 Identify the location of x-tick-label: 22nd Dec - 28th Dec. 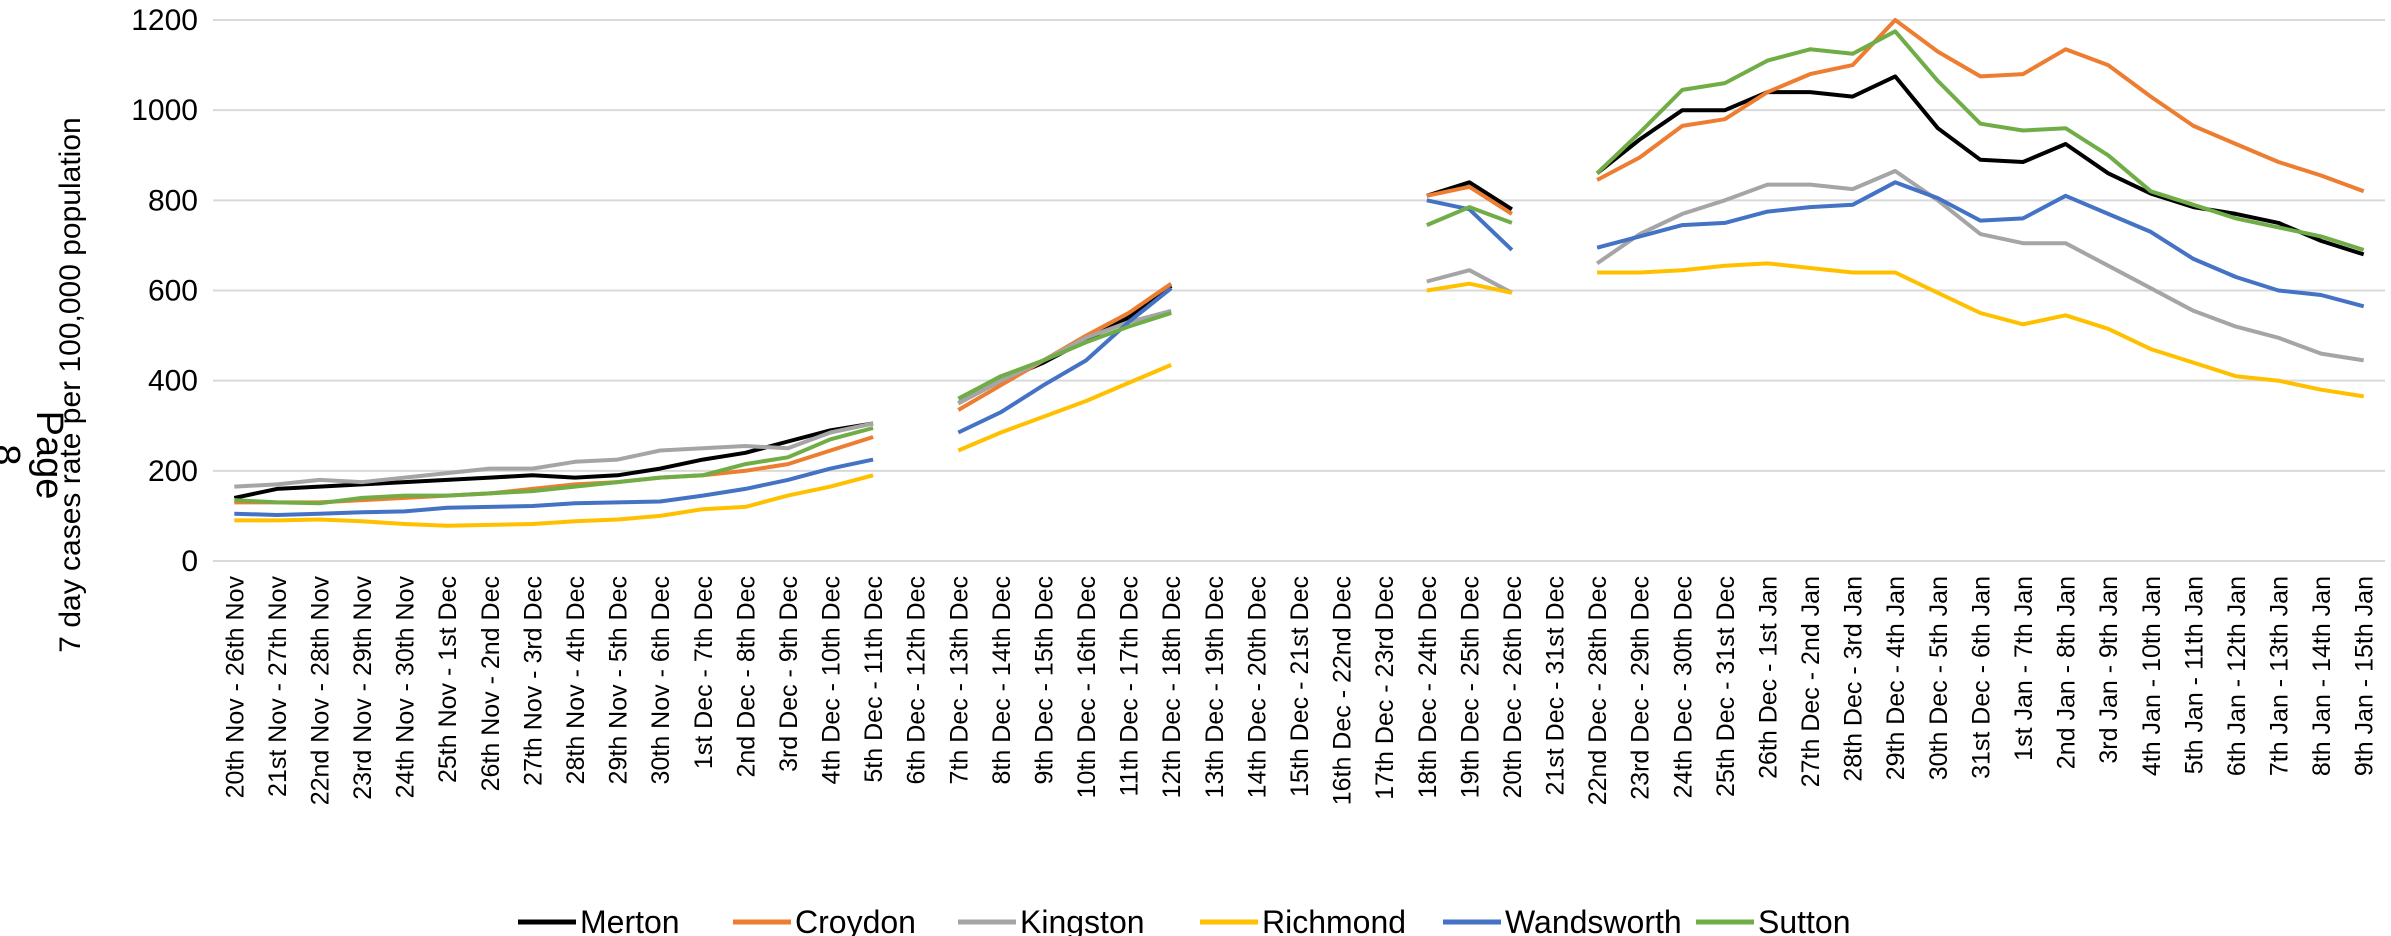
(1598, 690).